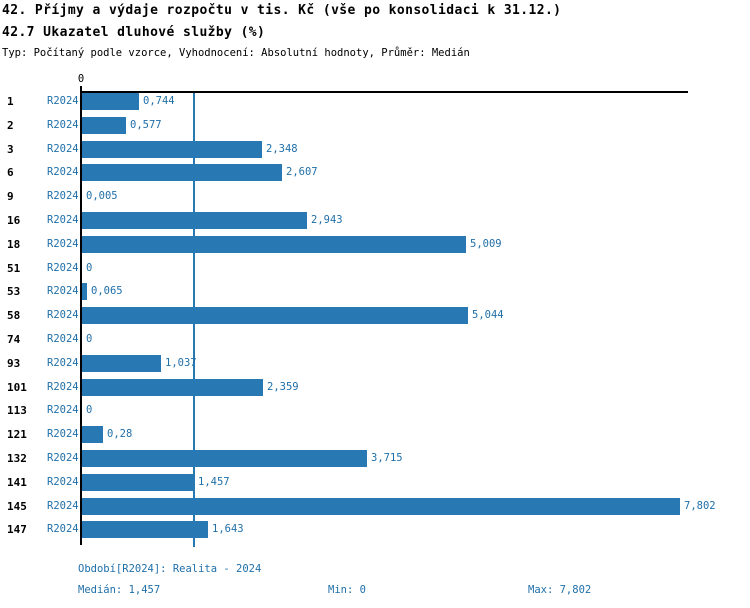 The image size is (750, 608). What do you see at coordinates (375, 149) in the screenshot?
I see `bar-row: 3 R2024 2,348` at bounding box center [375, 149].